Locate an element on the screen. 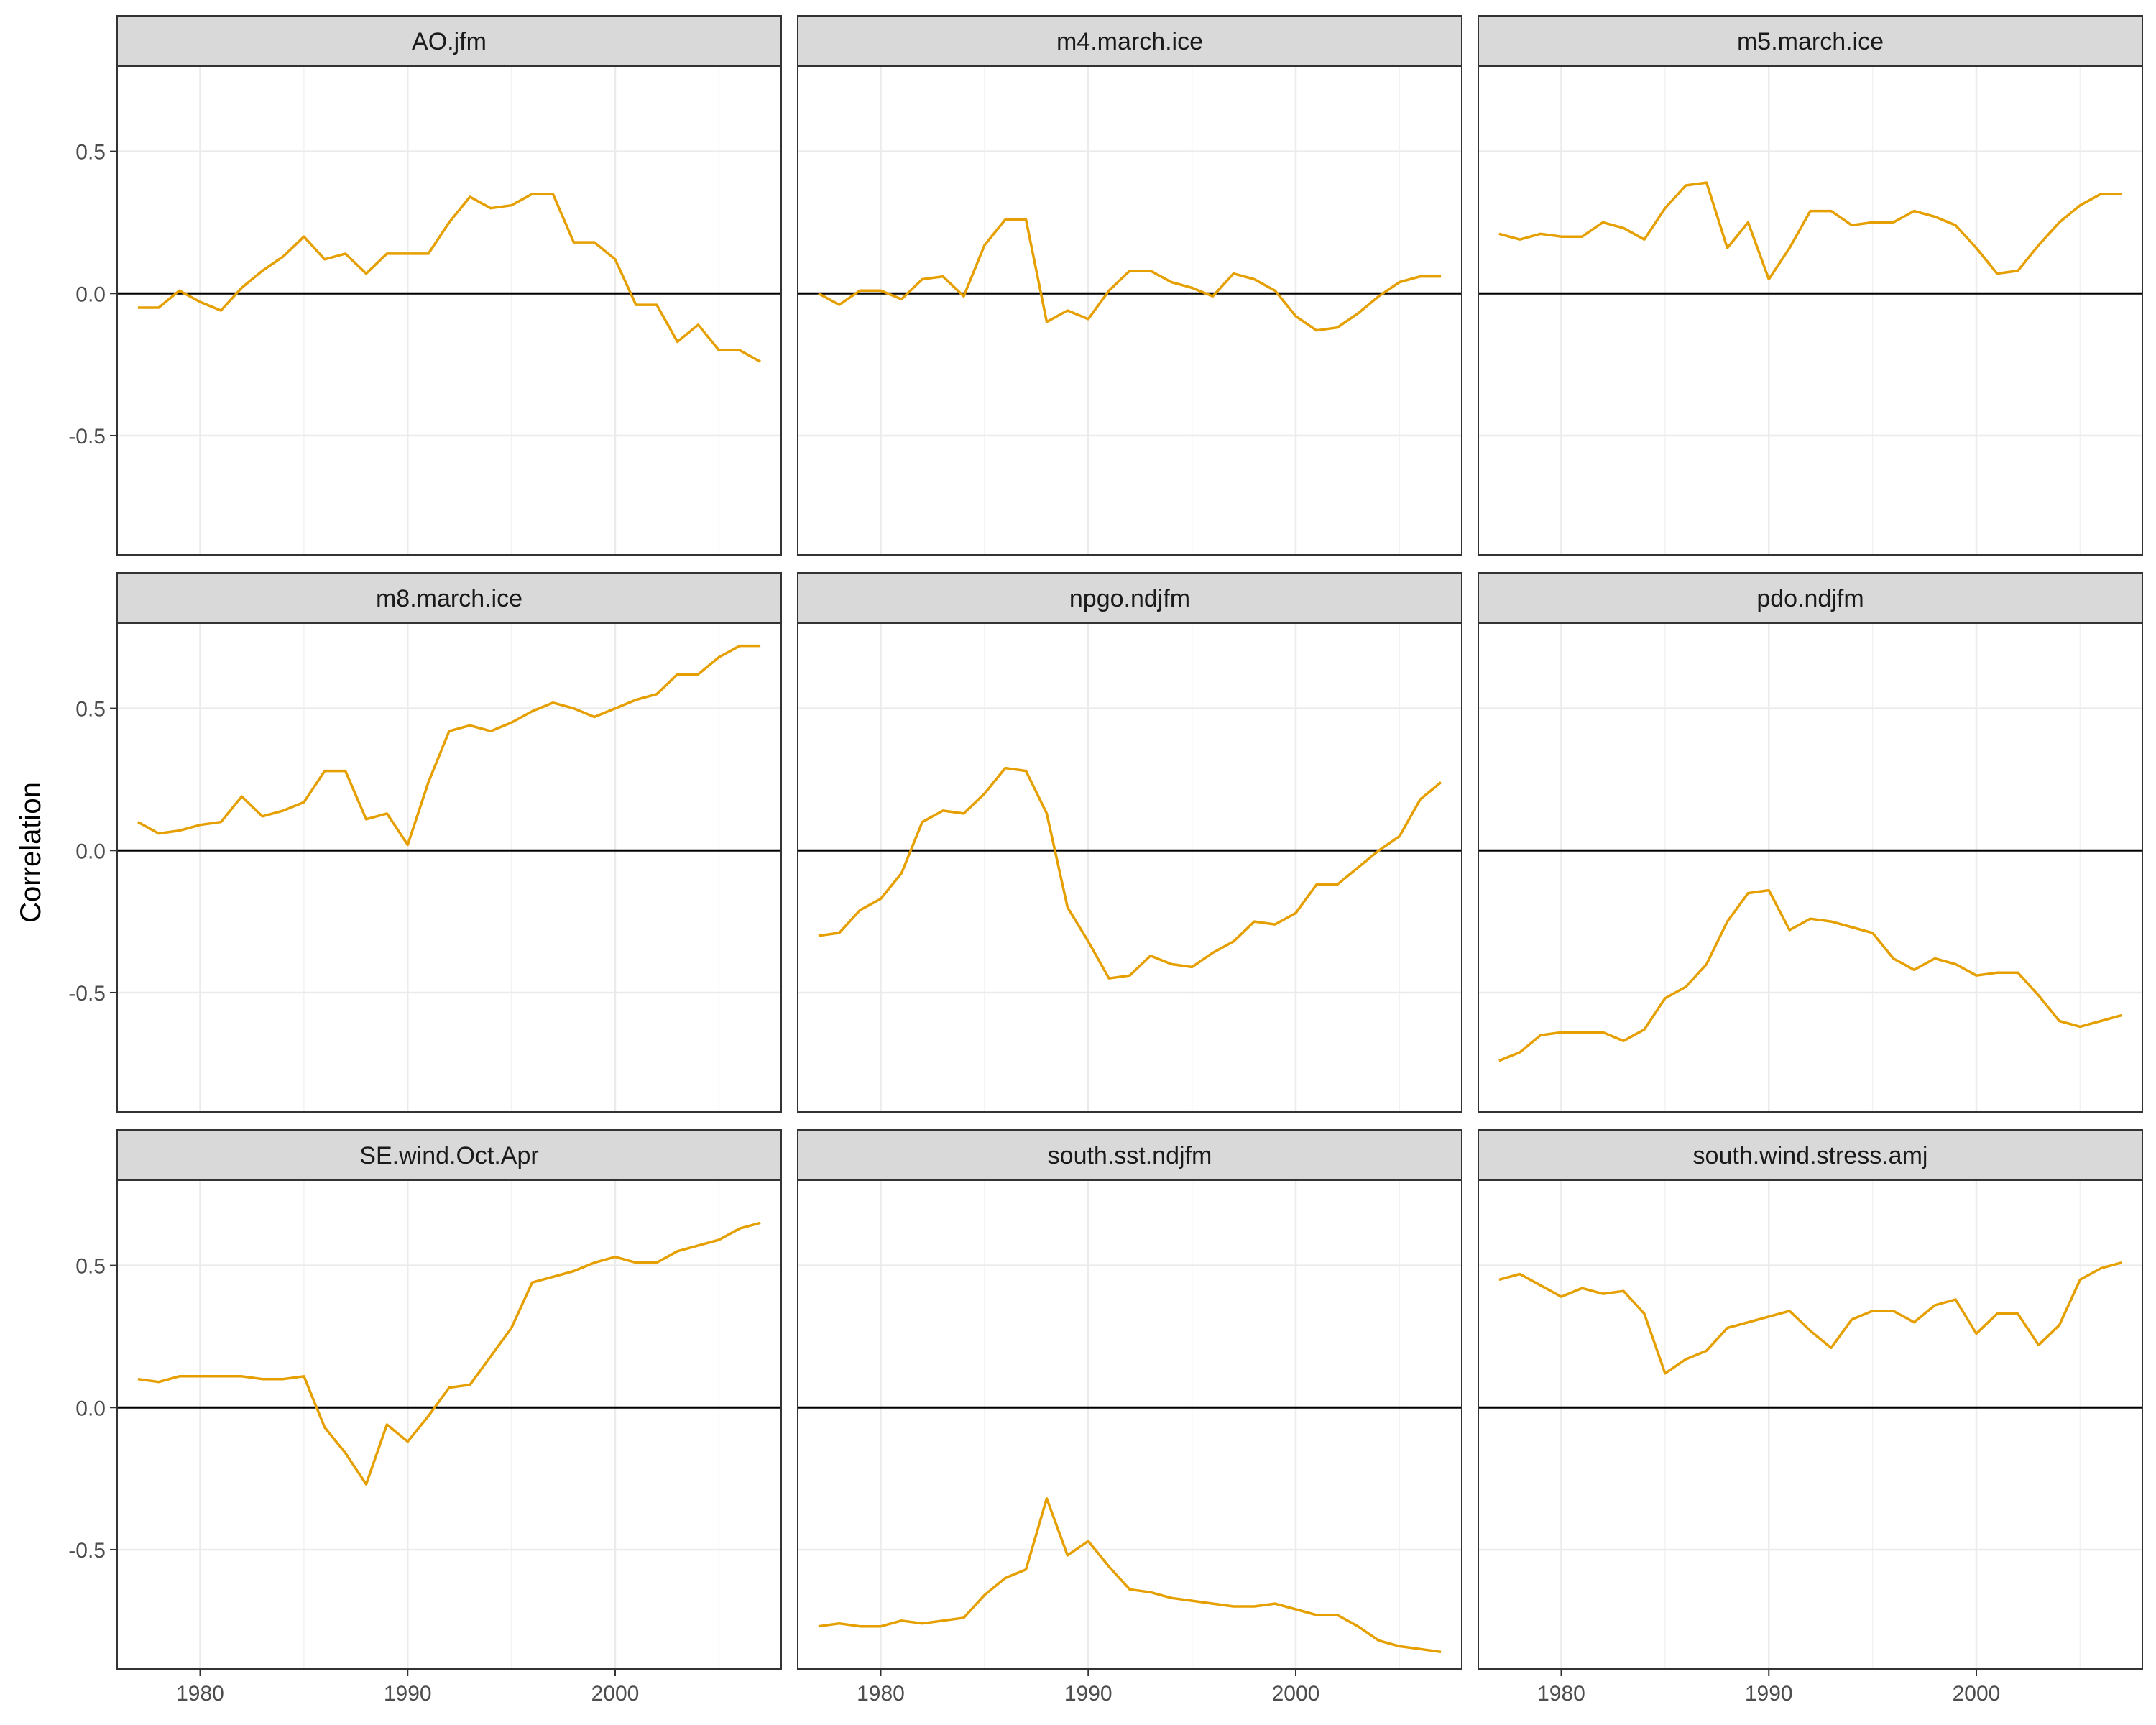 This screenshot has height=1725, width=2156. facet-panel-6: pdo.ndjfm is located at coordinates (1811, 842).